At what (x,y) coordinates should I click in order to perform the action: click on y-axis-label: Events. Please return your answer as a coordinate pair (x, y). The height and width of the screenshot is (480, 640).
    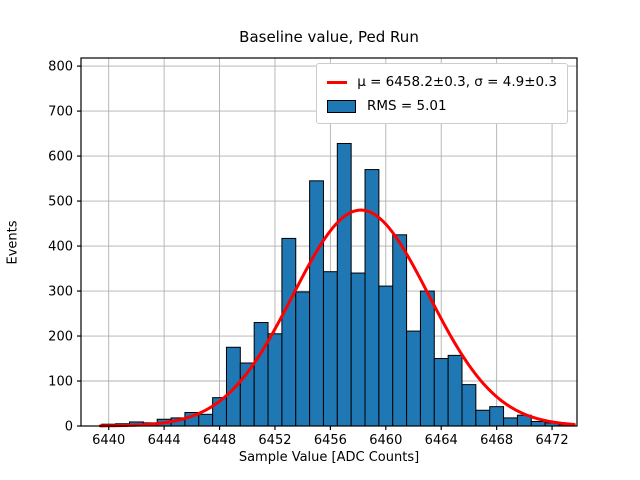
    Looking at the image, I should click on (13, 242).